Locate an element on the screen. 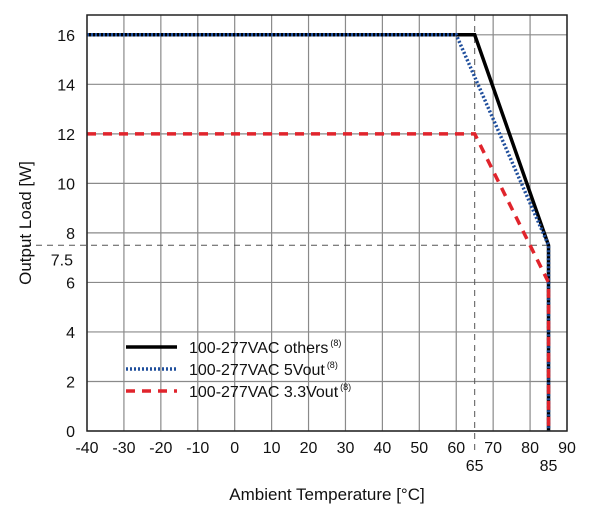 The image size is (600, 521). x-tick-label: 50 is located at coordinates (419, 448).